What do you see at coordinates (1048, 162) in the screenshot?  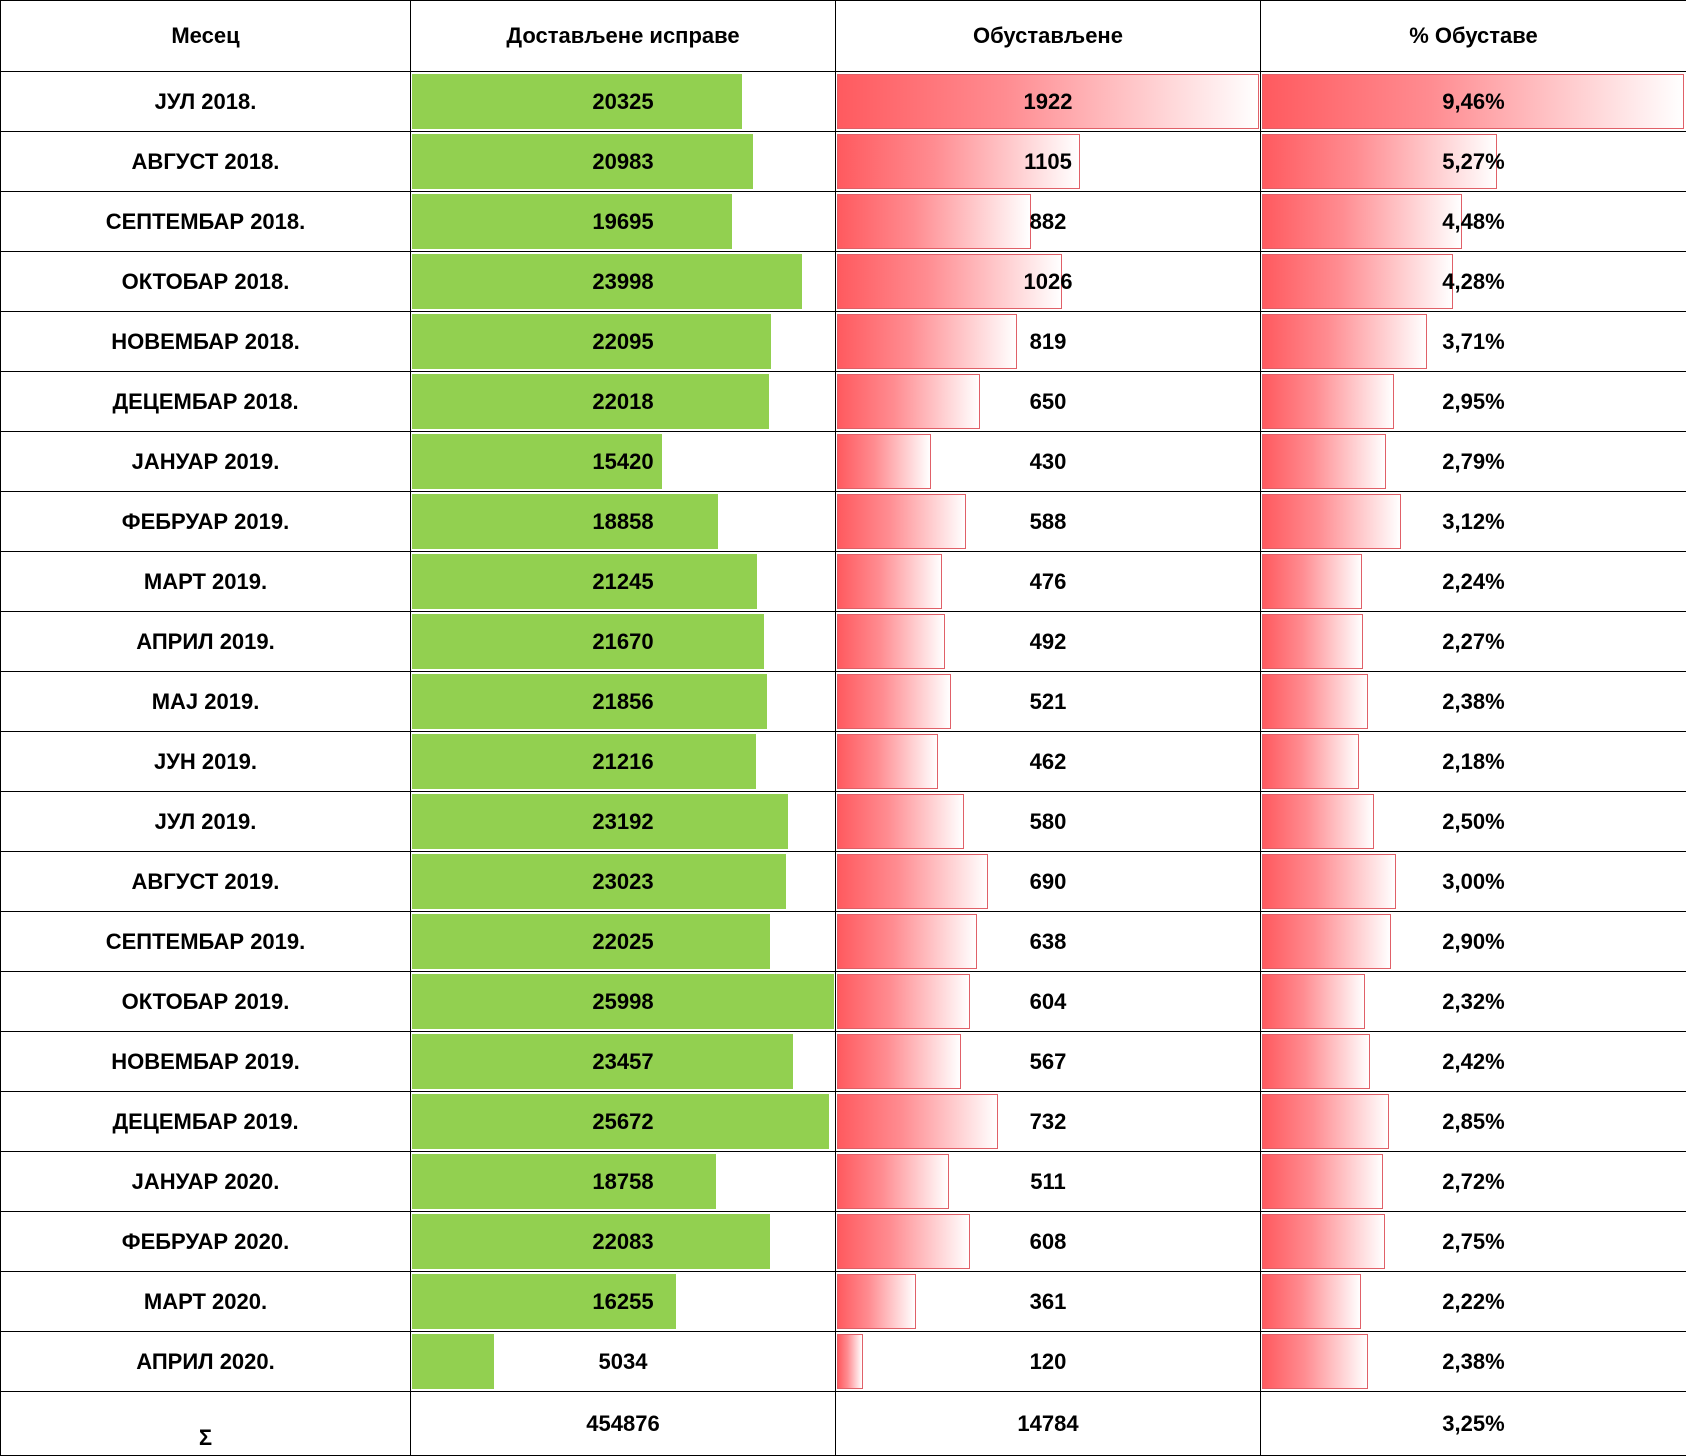 I see `suspended-cell: 1105` at bounding box center [1048, 162].